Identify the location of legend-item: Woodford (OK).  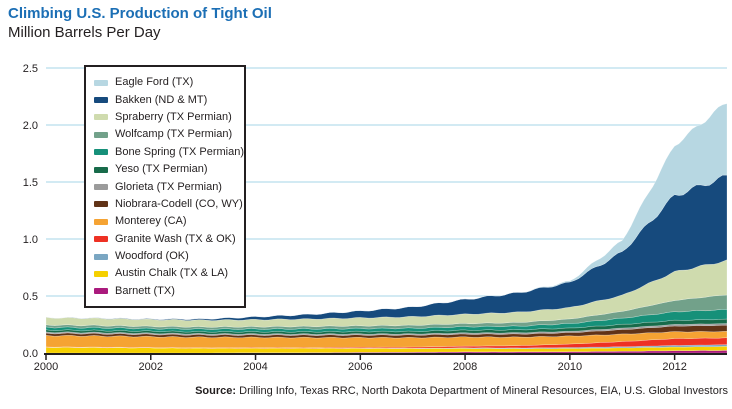
(166, 256).